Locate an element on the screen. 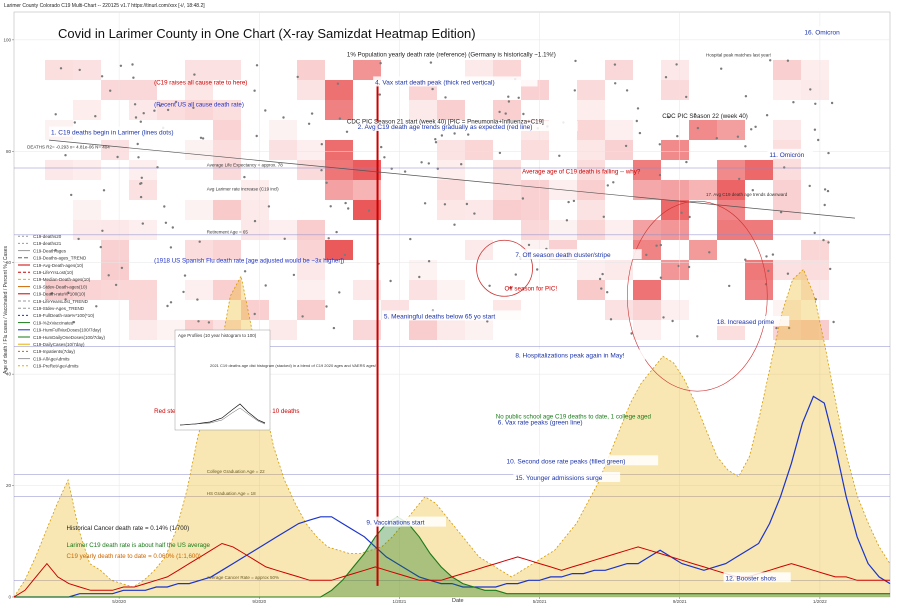  reference-line-label: HS Graduation Age = 18 is located at coordinates (231, 493).